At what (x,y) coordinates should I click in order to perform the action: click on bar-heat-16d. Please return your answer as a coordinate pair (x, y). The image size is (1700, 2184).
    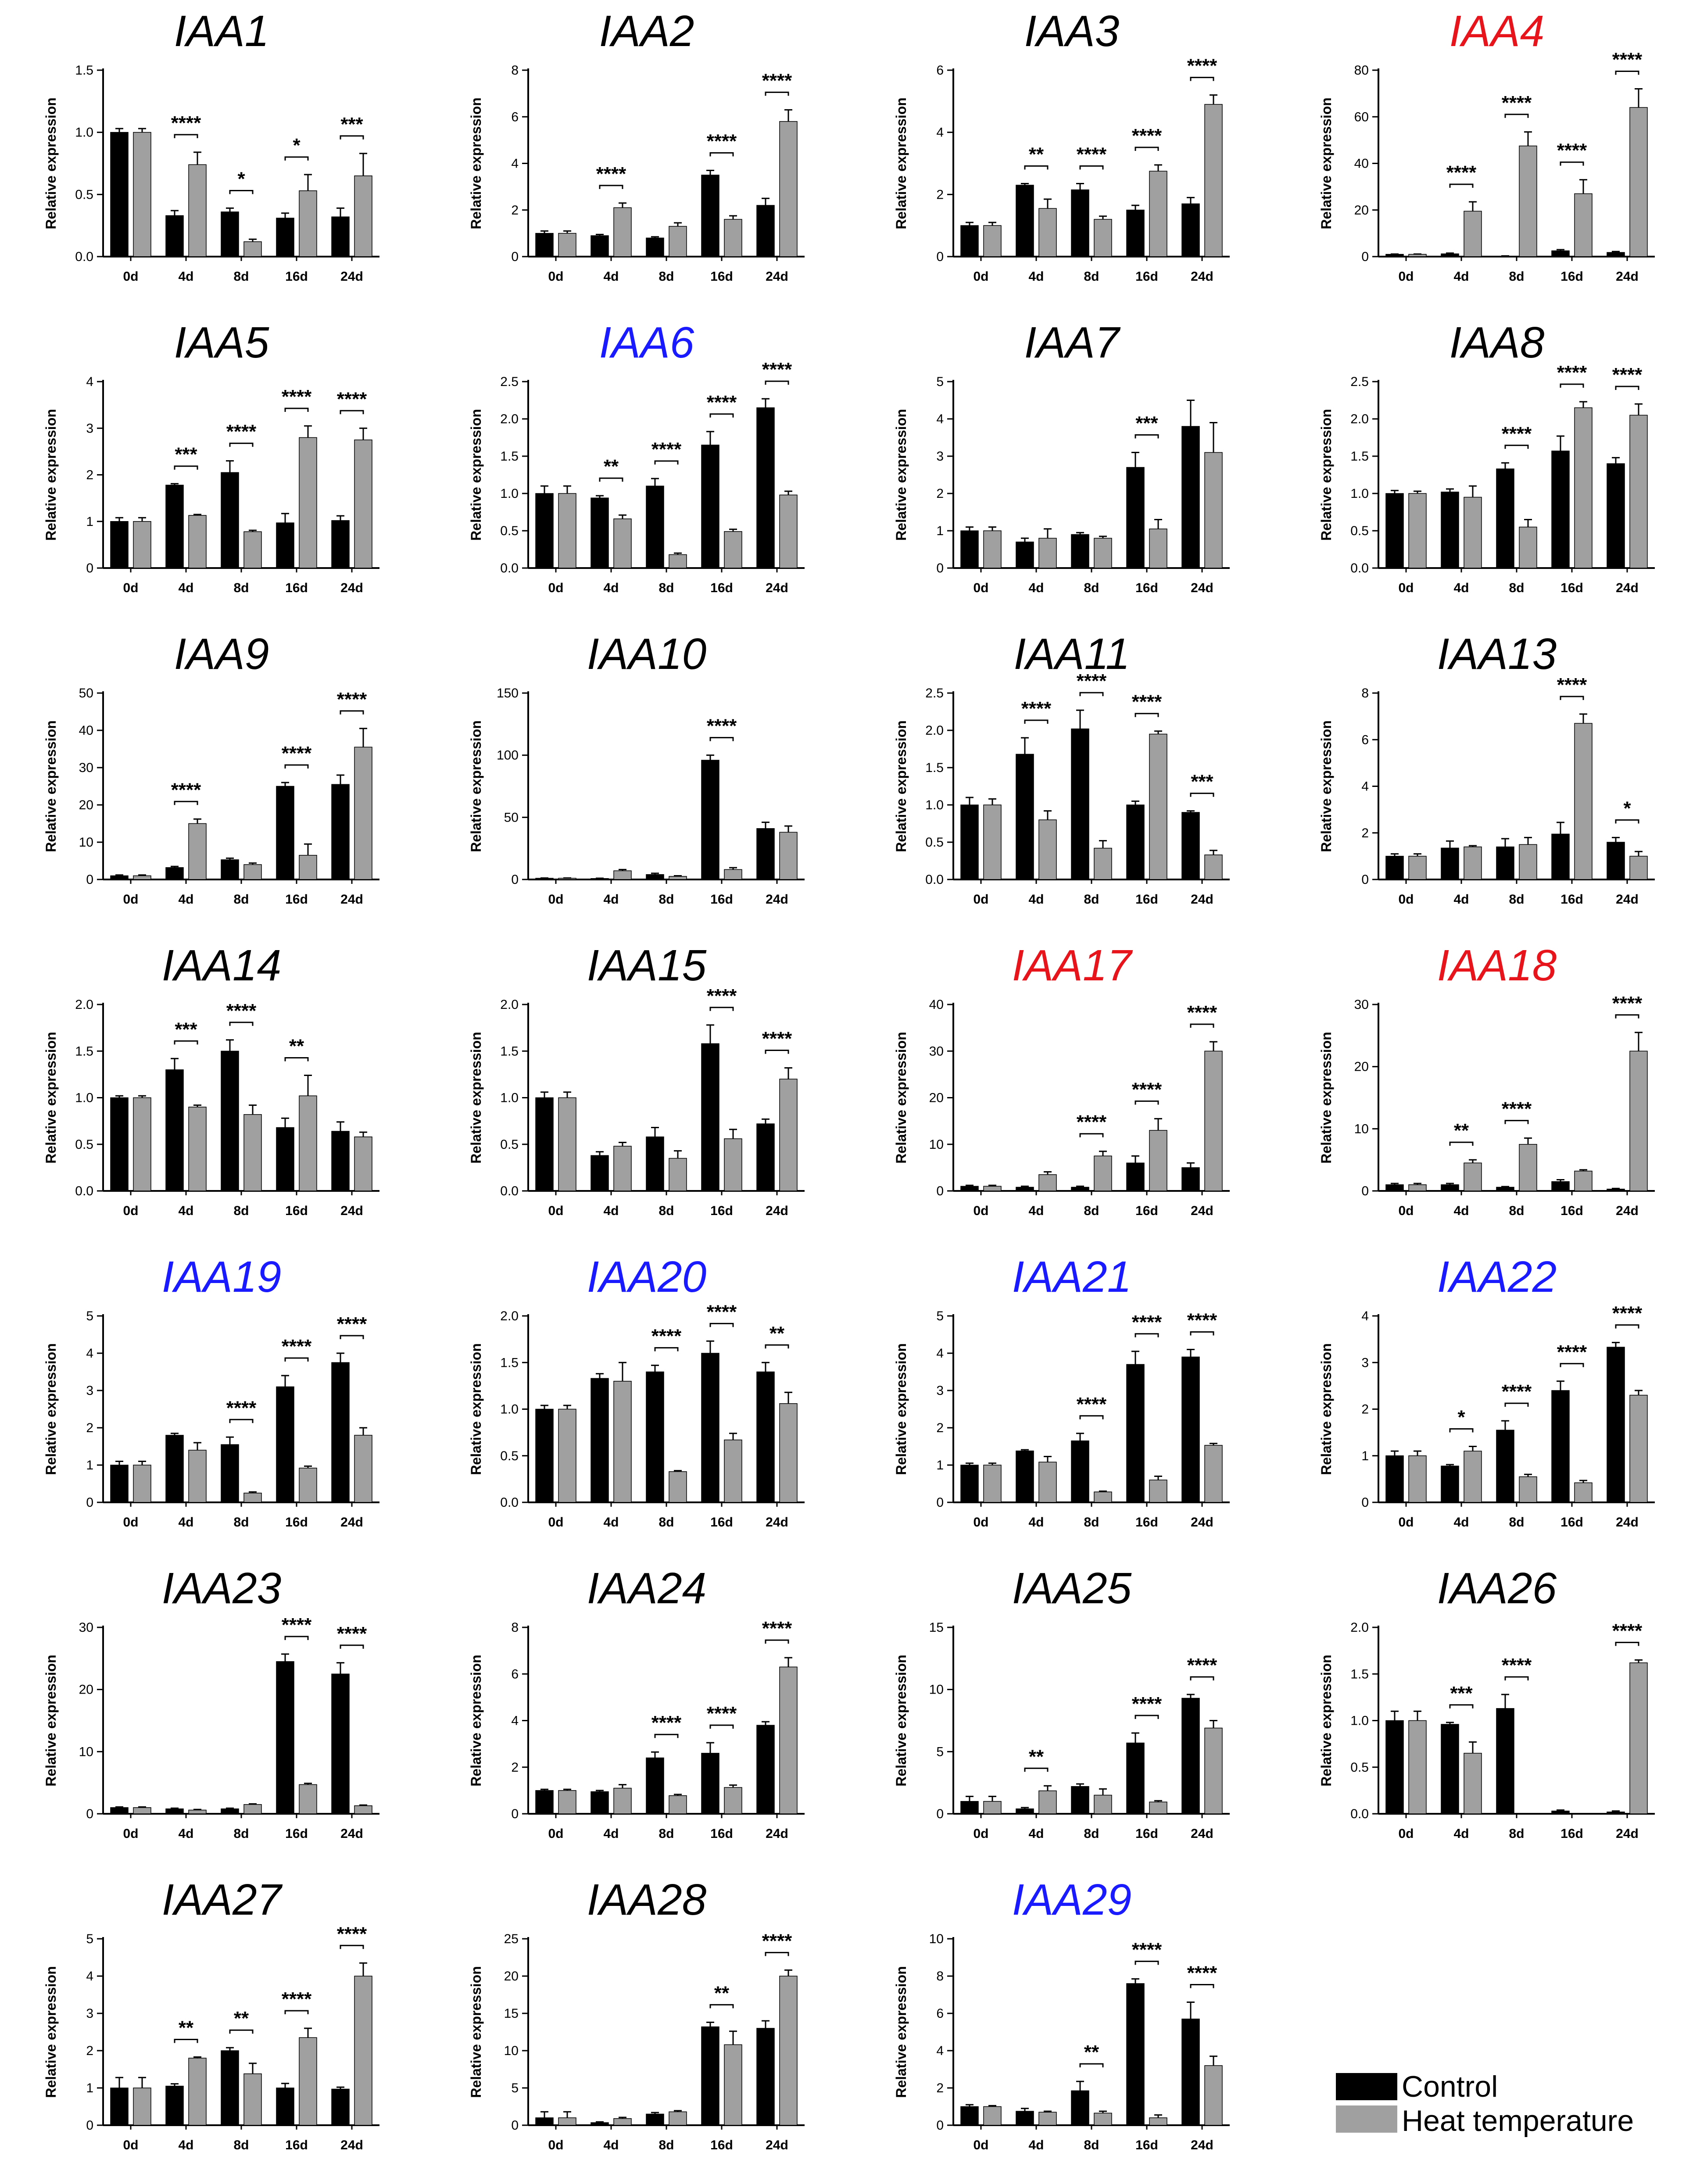
    Looking at the image, I should click on (1583, 1180).